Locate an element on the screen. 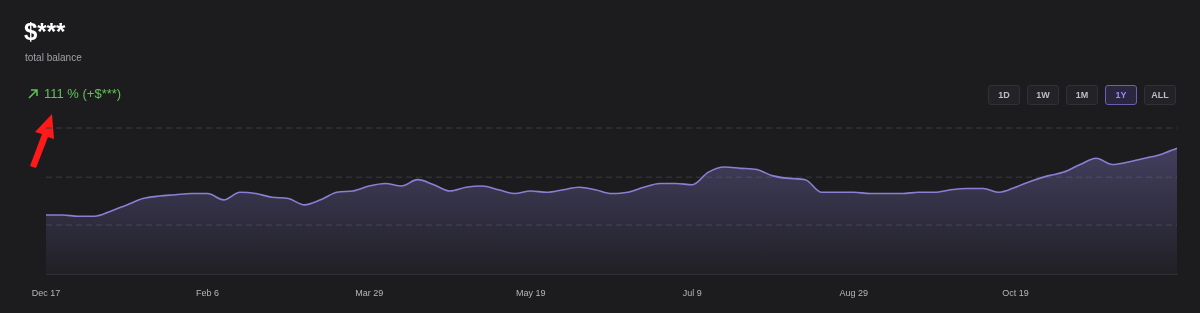  x-tick-label: Oct 19 is located at coordinates (1015, 293).